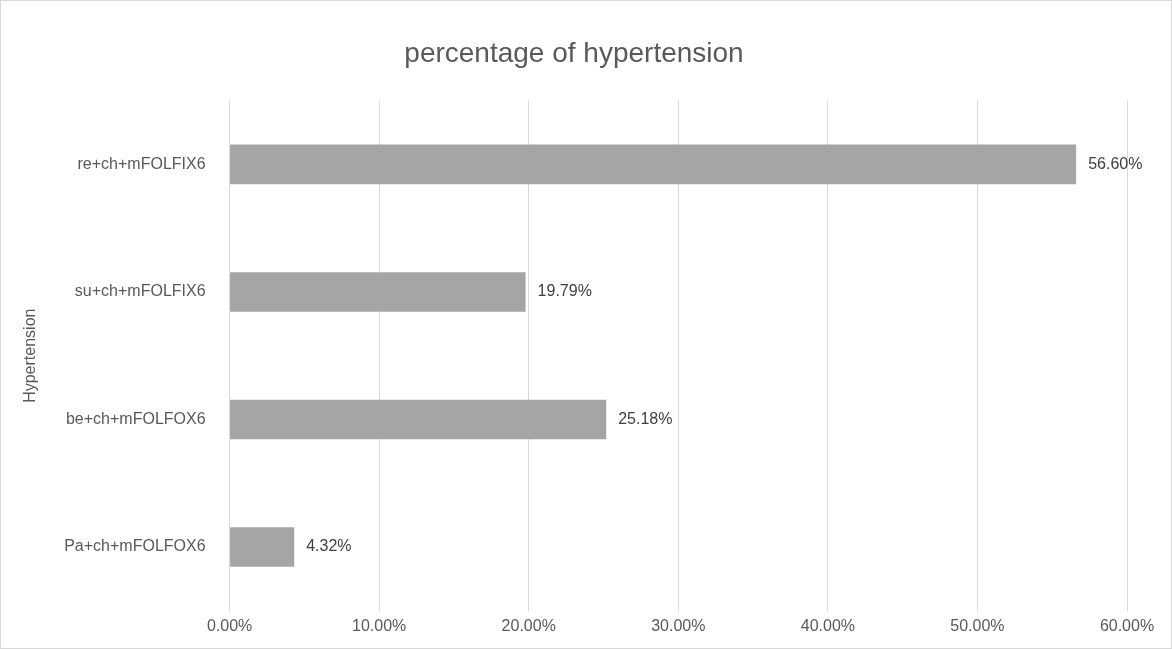  I want to click on x-tick-label: 60.00%, so click(1127, 625).